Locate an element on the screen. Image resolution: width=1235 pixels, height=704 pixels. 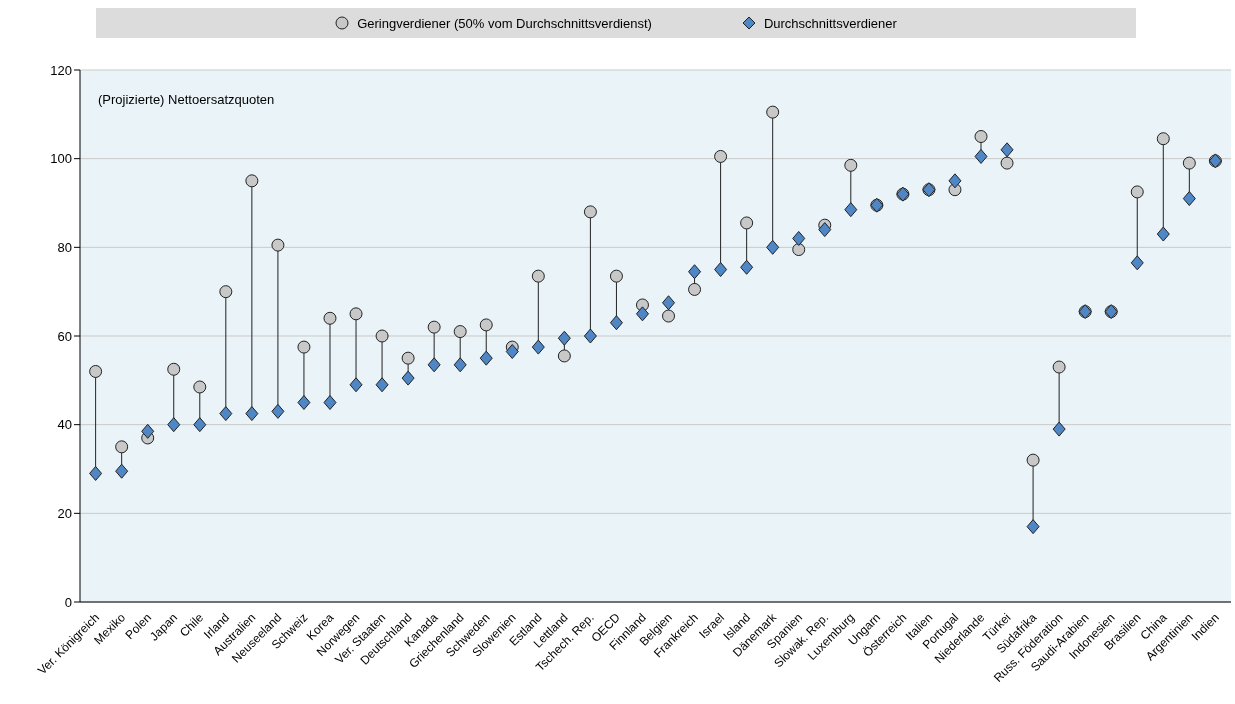
y-tick-label: 40 is located at coordinates (64, 425).